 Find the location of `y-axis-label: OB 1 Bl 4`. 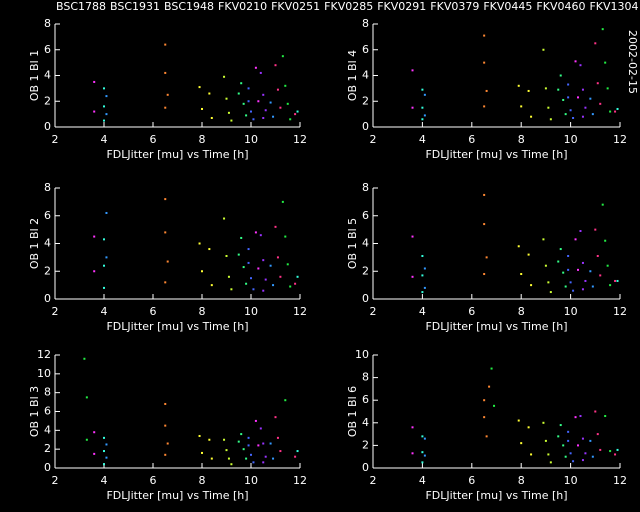

y-axis-label: OB 1 Bl 4 is located at coordinates (352, 75).